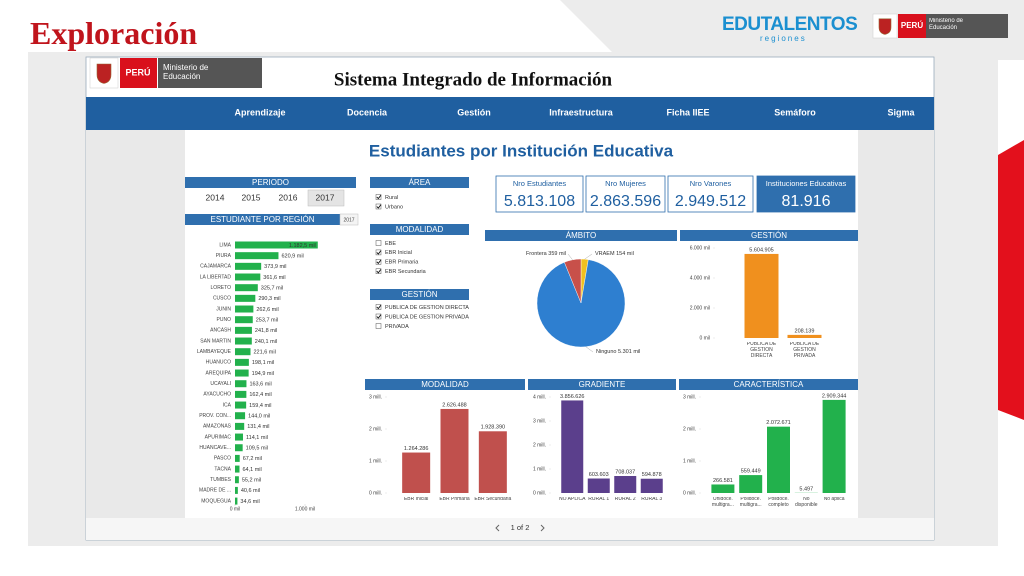 The width and height of the screenshot is (1024, 576). What do you see at coordinates (689, 493) in the screenshot?
I see `y-tick-label: 0 mill.` at bounding box center [689, 493].